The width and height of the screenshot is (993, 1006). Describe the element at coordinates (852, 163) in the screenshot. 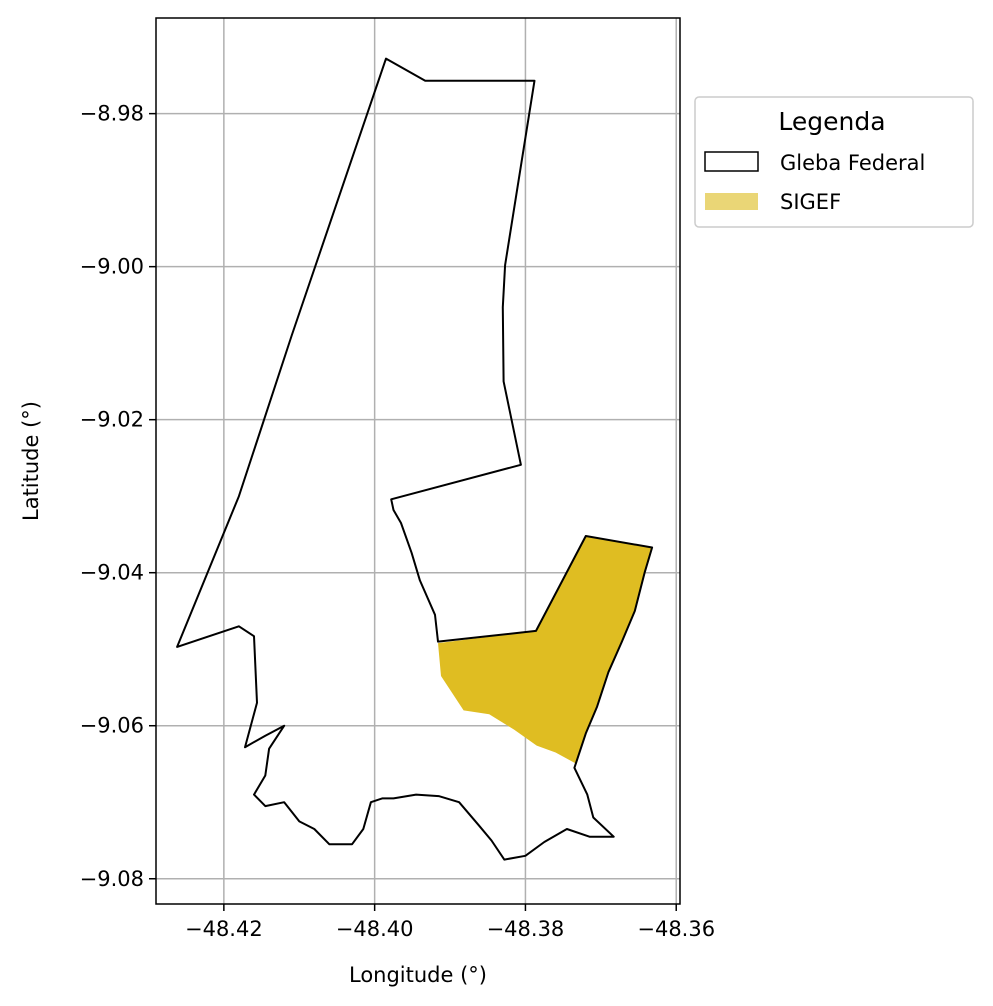

I see `legend-label-gleba-federal: Gleba Federal` at that location.